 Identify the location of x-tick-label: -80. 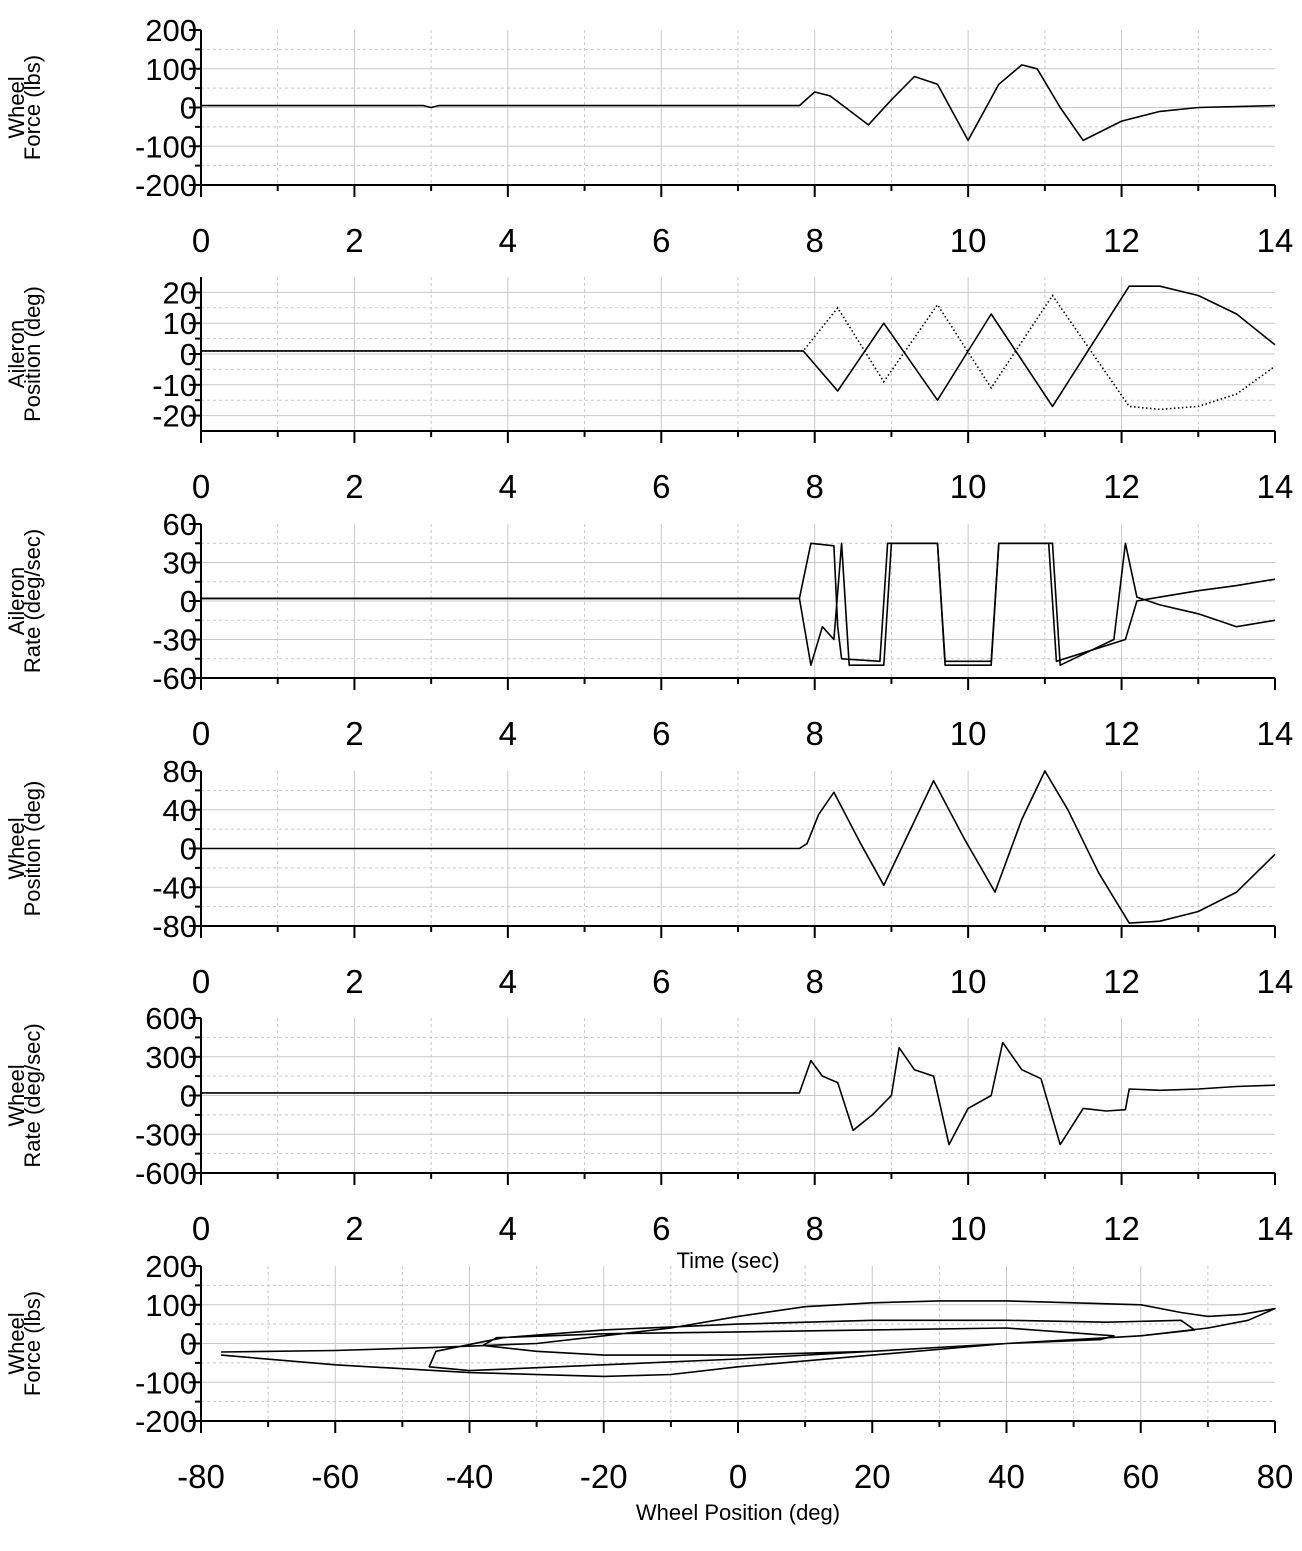
(201, 1476).